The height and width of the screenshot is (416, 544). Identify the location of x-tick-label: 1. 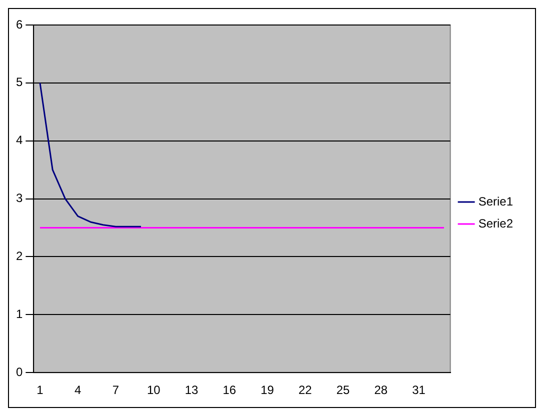
(40, 390).